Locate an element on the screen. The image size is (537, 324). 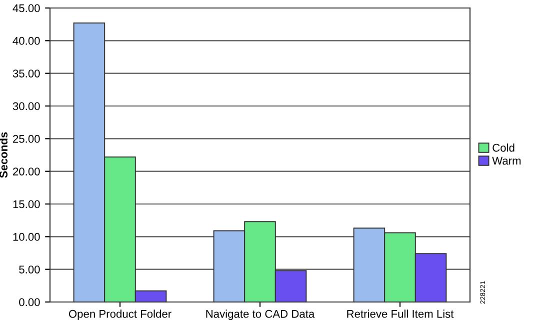
y-tick-label: 20.00 is located at coordinates (26, 172).